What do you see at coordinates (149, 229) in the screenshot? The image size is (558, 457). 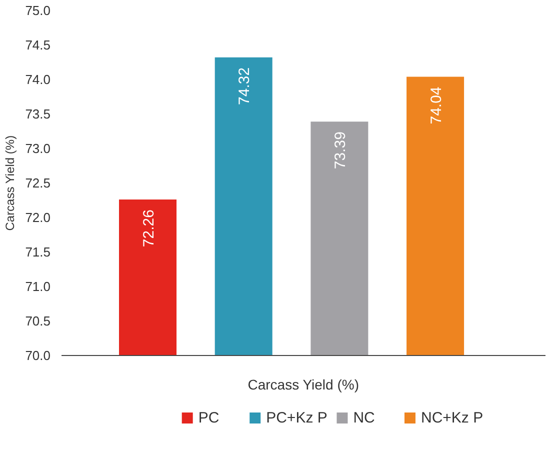 I see `data-label: 72.26` at bounding box center [149, 229].